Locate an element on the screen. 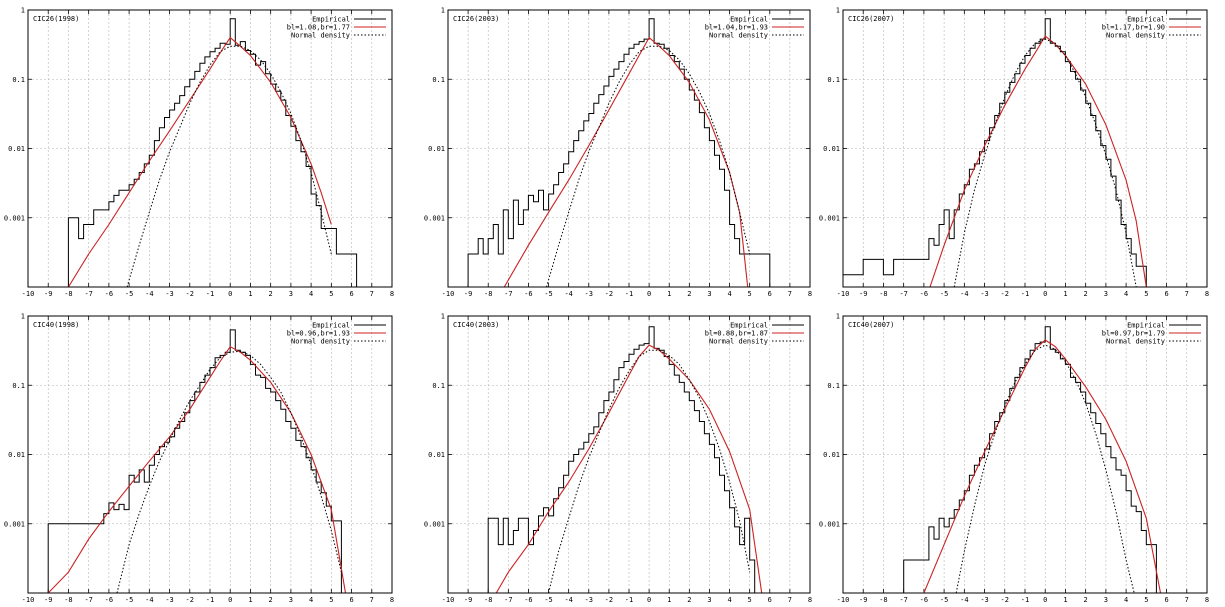 This screenshot has width=1225, height=607. panel-annotation: CIC40(2003) is located at coordinates (476, 325).